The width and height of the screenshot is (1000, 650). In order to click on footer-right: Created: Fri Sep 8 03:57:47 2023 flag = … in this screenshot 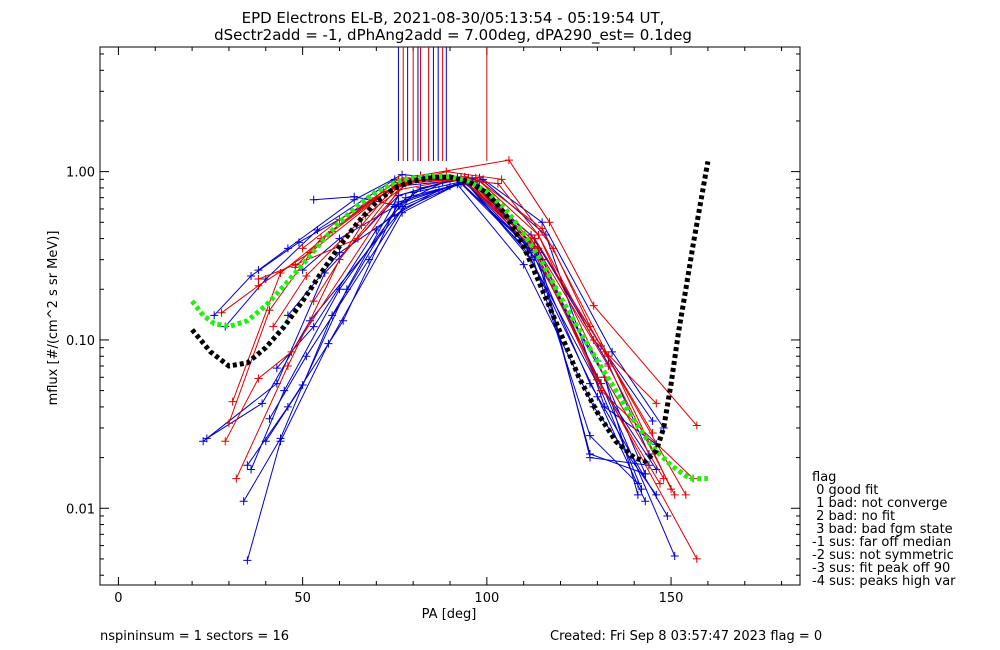, I will do `click(686, 636)`.